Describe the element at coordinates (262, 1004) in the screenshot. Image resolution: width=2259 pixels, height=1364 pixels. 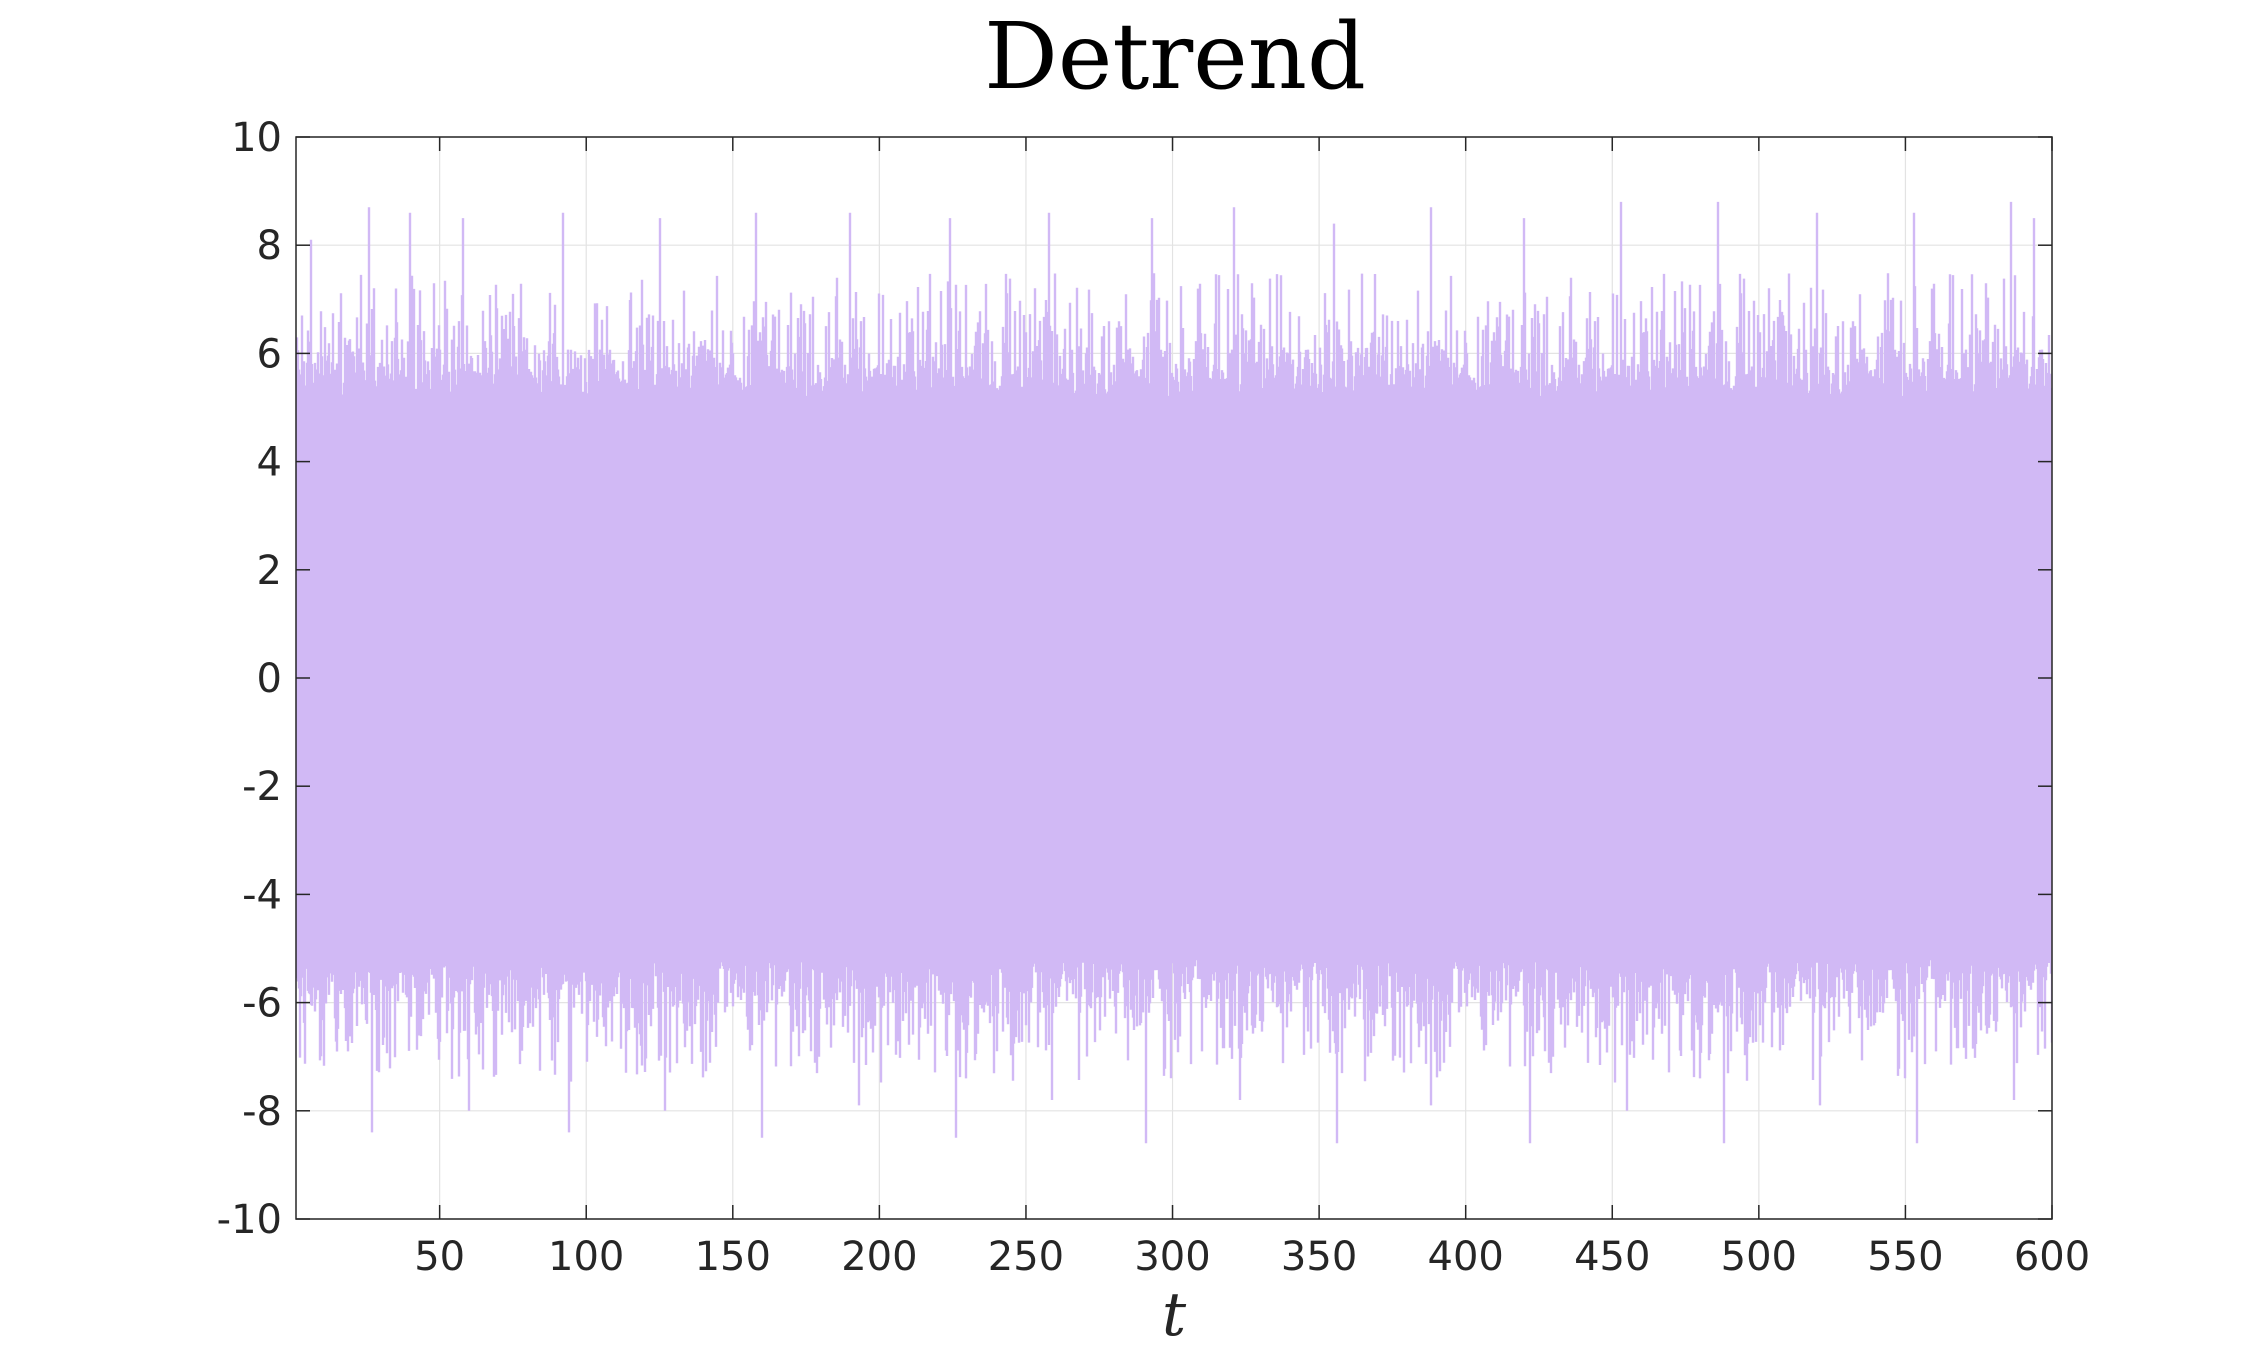
I see `y-tick-label--6: -6` at that location.